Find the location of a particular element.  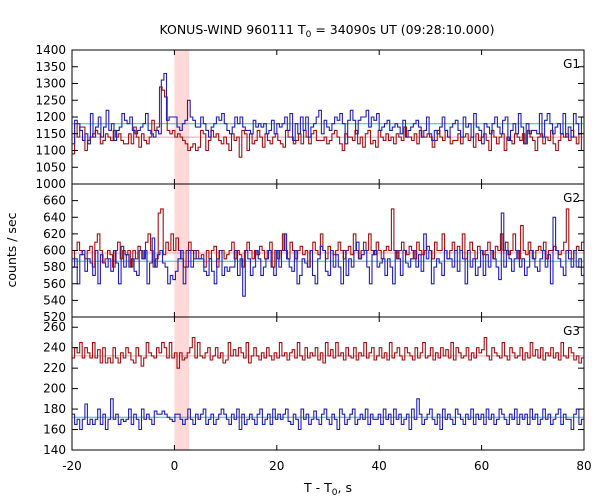

g3-y-tick-label: 180 is located at coordinates (54, 409).